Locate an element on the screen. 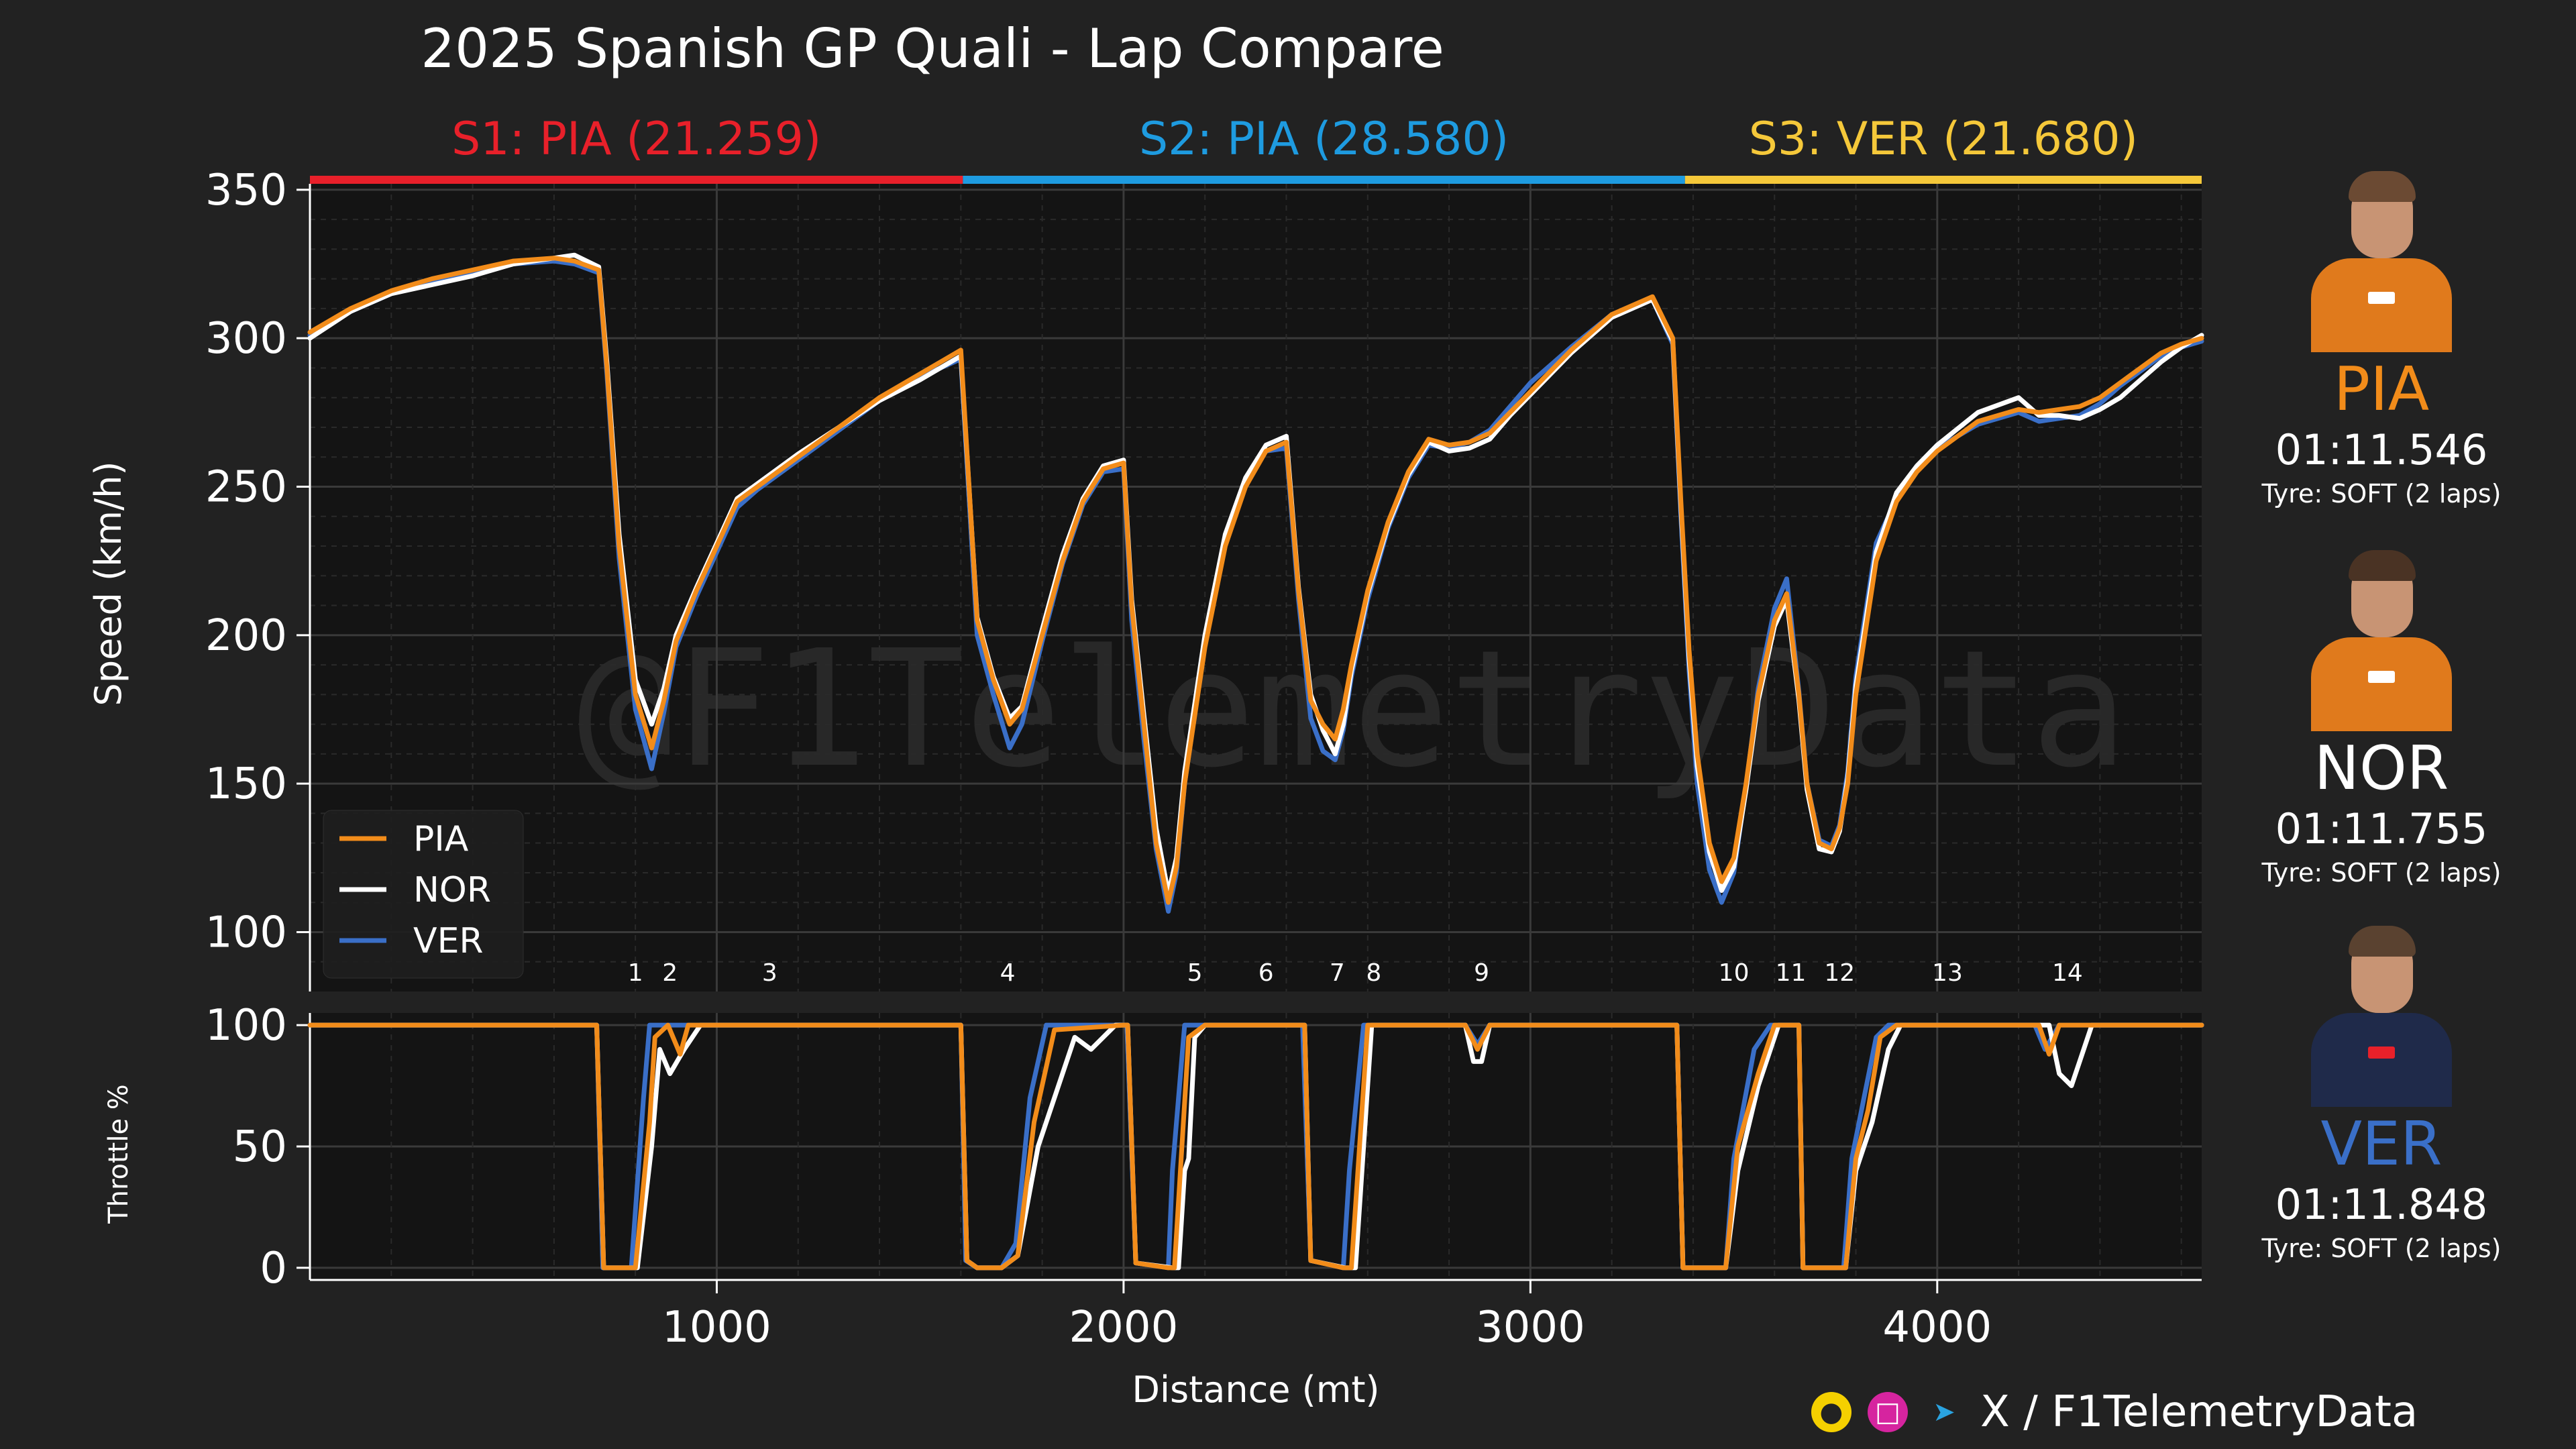 The image size is (2576, 1449). throttle-traces is located at coordinates (1255, 1146).